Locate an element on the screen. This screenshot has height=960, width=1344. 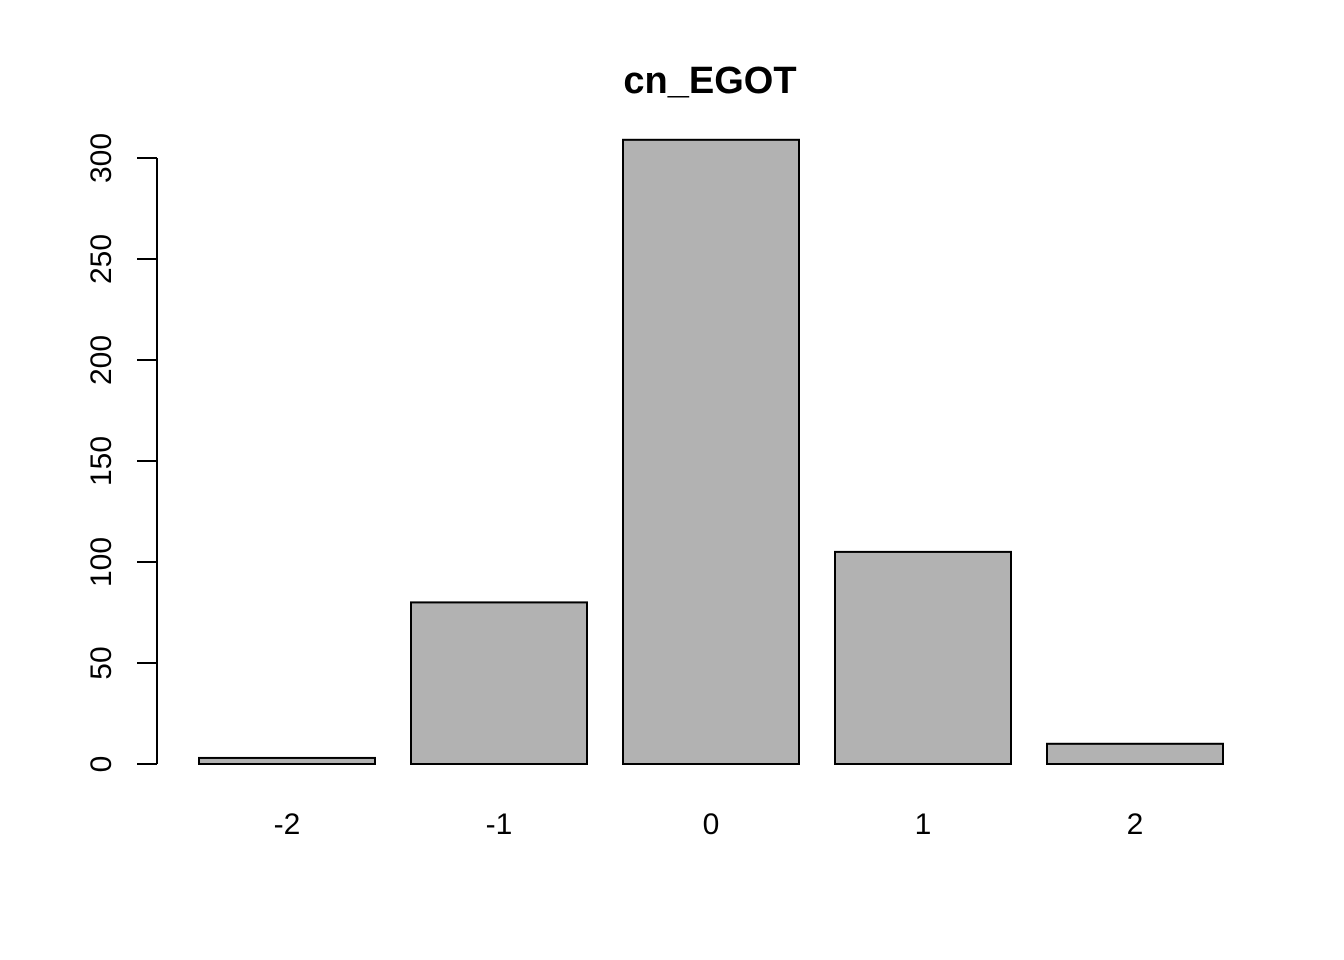
y-tick-label: 0 is located at coordinates (101, 764).